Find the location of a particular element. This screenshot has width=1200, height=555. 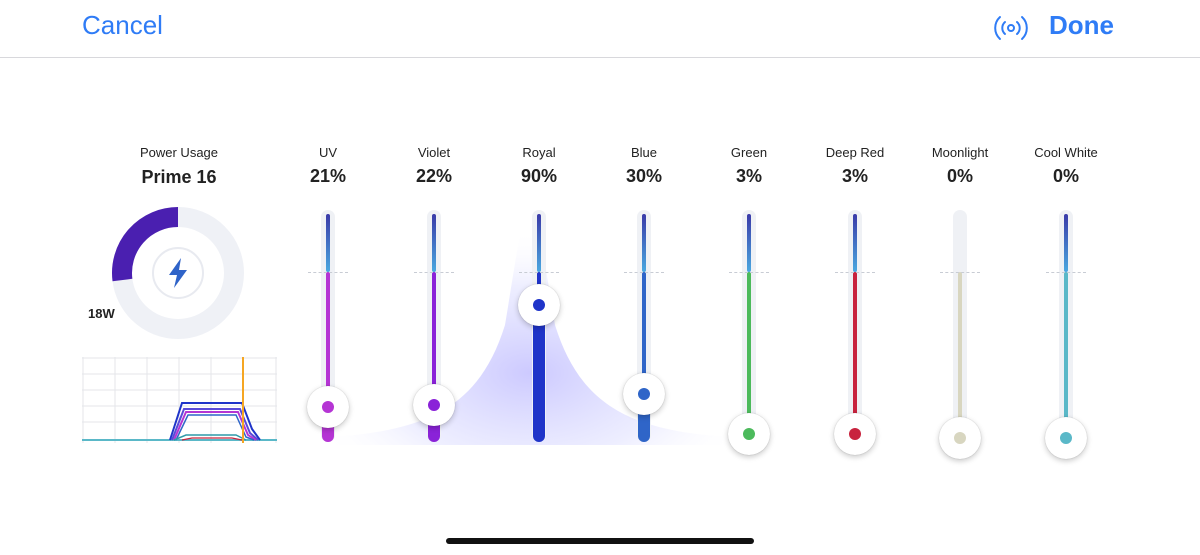

home-indicator is located at coordinates (600, 541).